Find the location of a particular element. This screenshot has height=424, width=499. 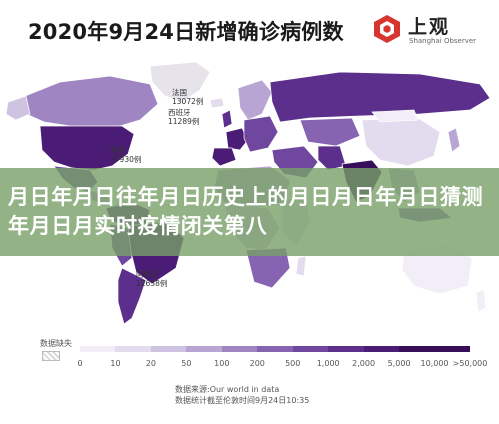

legend-missing-label: 数据缺失 is located at coordinates (56, 343).